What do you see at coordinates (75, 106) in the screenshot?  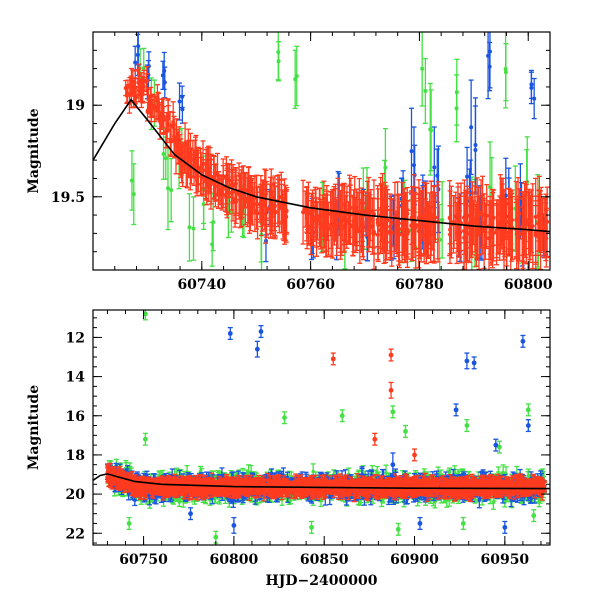 I see `y-tick-label: 19` at bounding box center [75, 106].